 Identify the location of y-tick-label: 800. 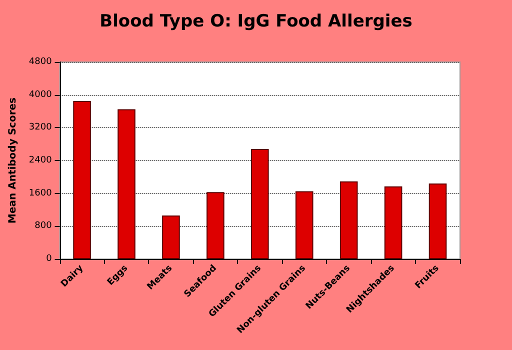
(43, 226).